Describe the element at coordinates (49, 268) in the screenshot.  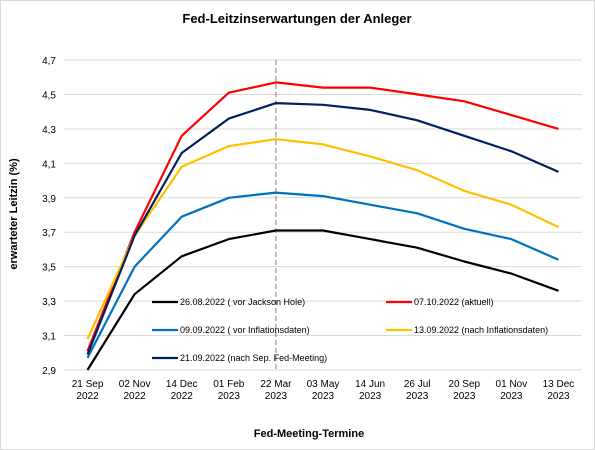
I see `y-tick-label: 3,5` at that location.